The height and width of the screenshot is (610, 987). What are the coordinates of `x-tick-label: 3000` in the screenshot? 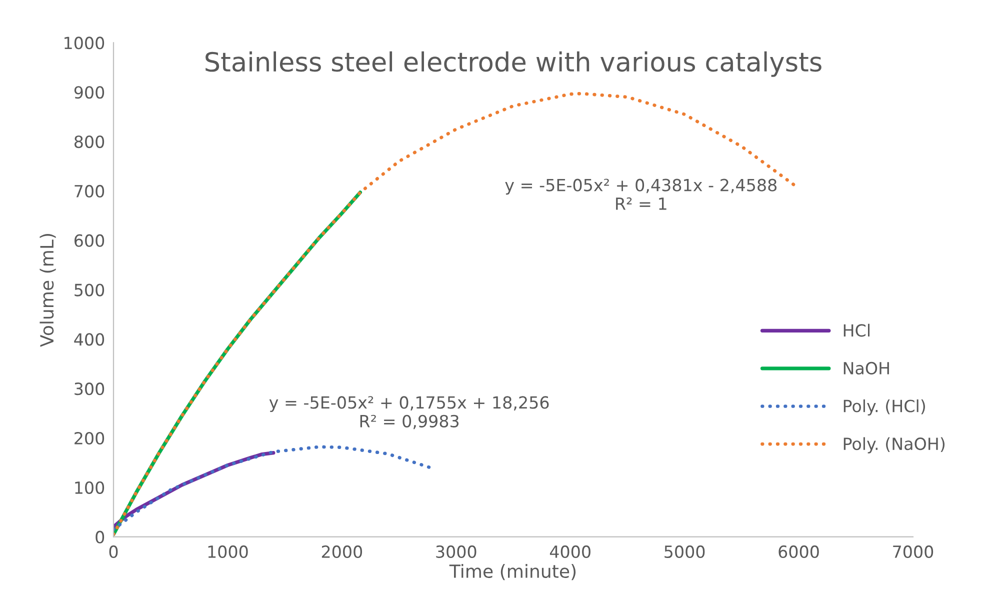 It's located at (456, 551).